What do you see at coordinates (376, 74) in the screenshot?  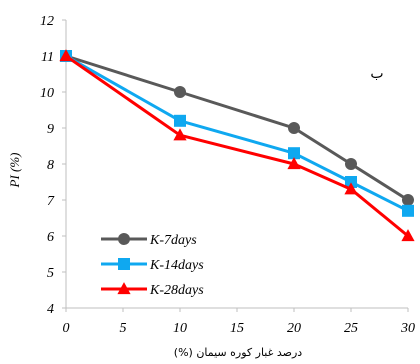 I see `panel-annotation: ب` at bounding box center [376, 74].